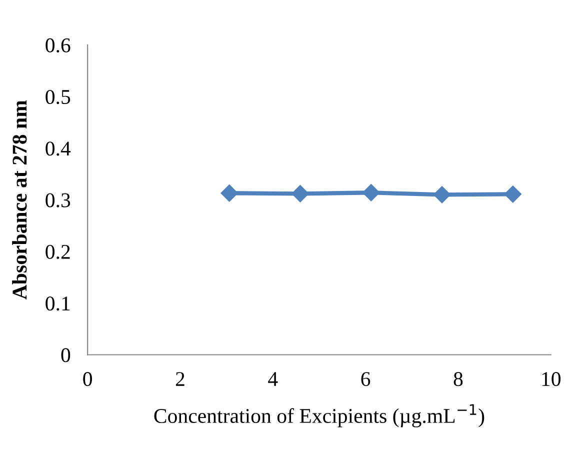 The image size is (565, 473). What do you see at coordinates (58, 303) in the screenshot?
I see `y-tick-label: 0.1` at bounding box center [58, 303].